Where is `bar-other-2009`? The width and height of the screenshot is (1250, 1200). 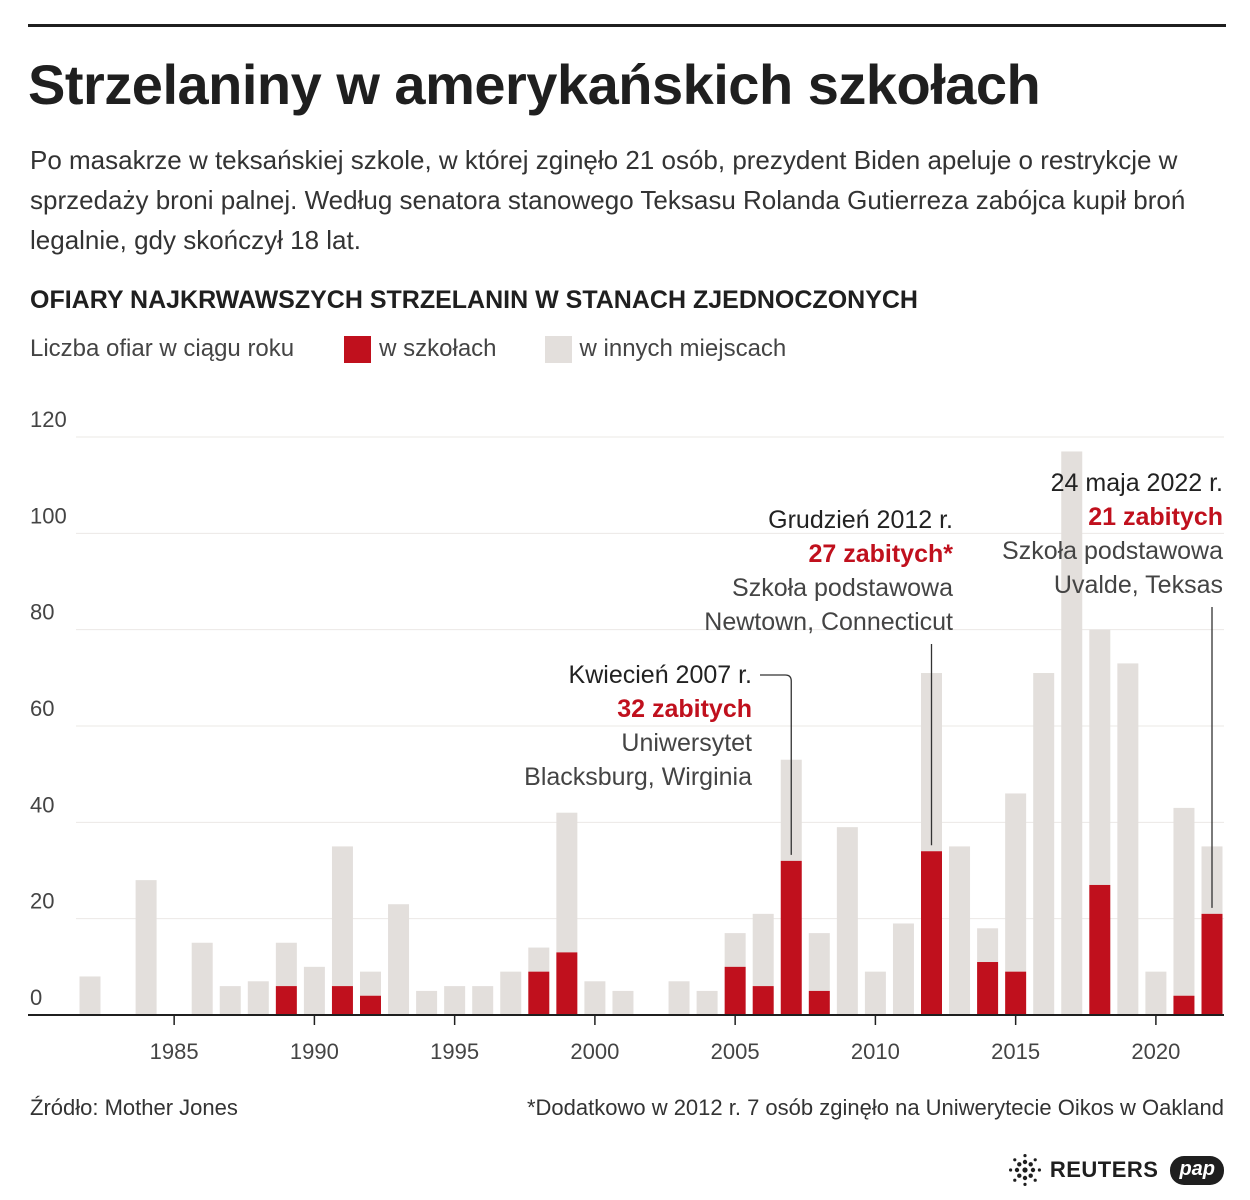
bar-other-2009 is located at coordinates (847, 921).